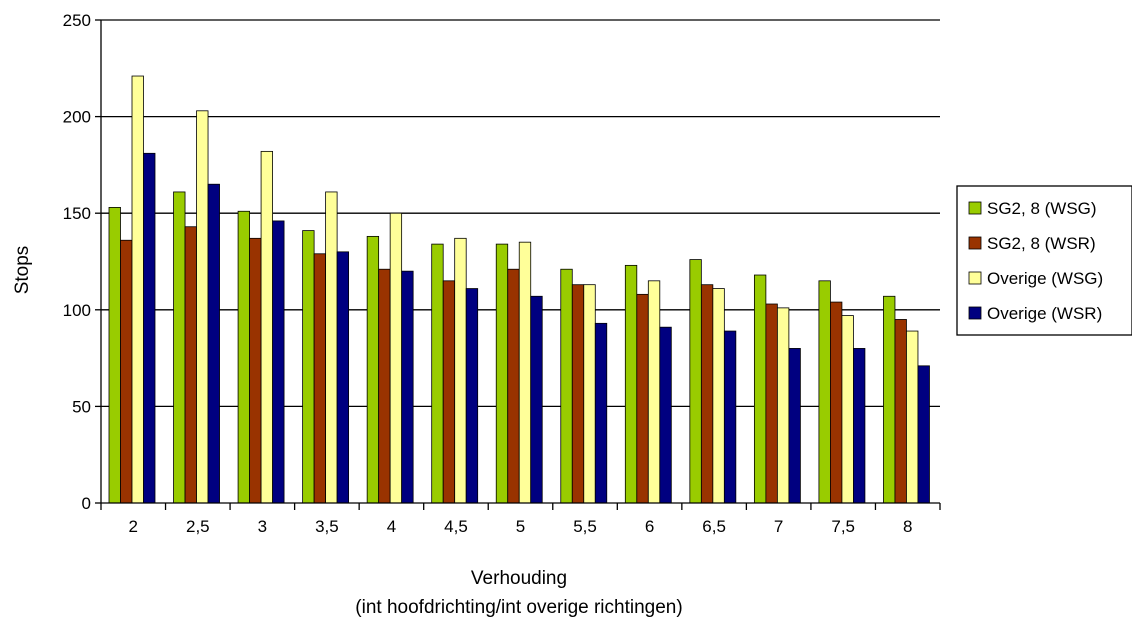 The height and width of the screenshot is (624, 1132). I want to click on x-tick-label: 8, so click(907, 526).